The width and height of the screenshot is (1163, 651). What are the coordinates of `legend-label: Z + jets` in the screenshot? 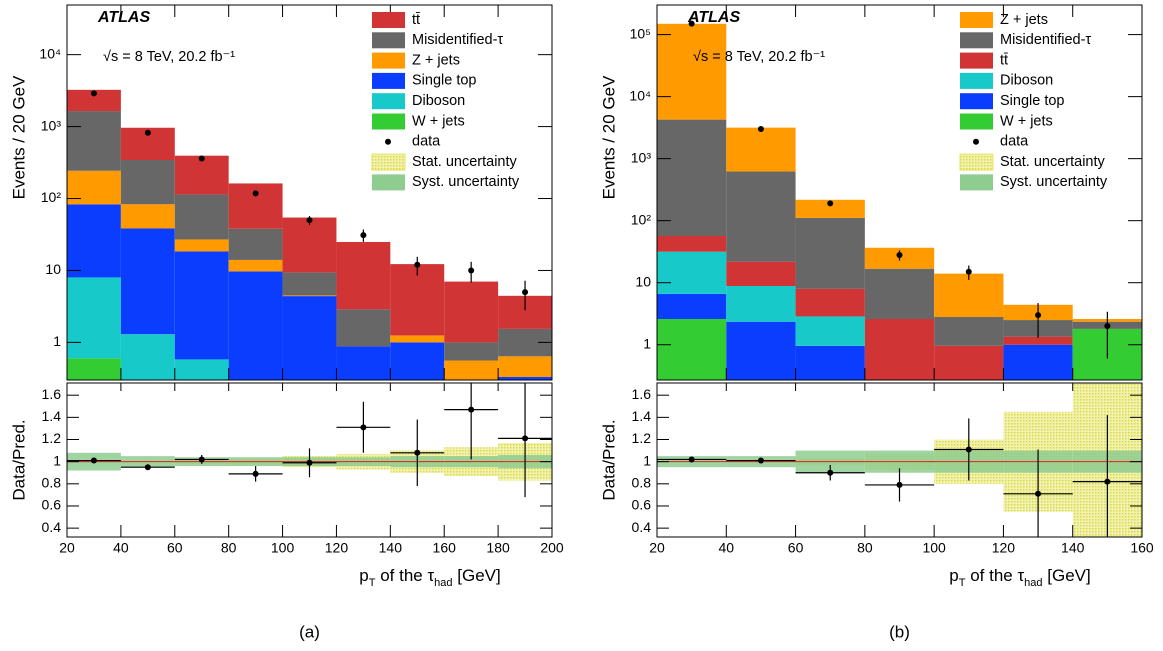 It's located at (436, 60).